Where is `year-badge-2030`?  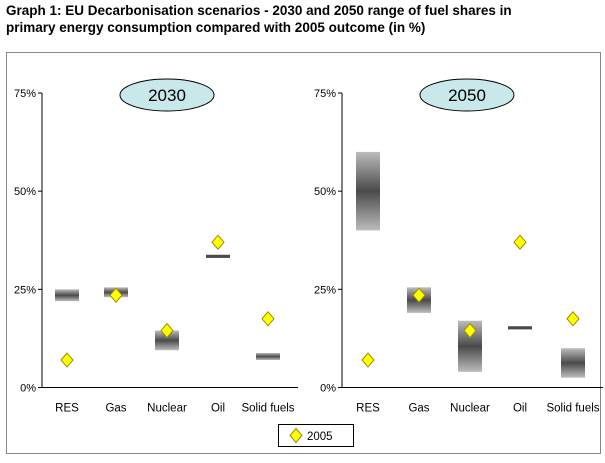 year-badge-2030 is located at coordinates (167, 95).